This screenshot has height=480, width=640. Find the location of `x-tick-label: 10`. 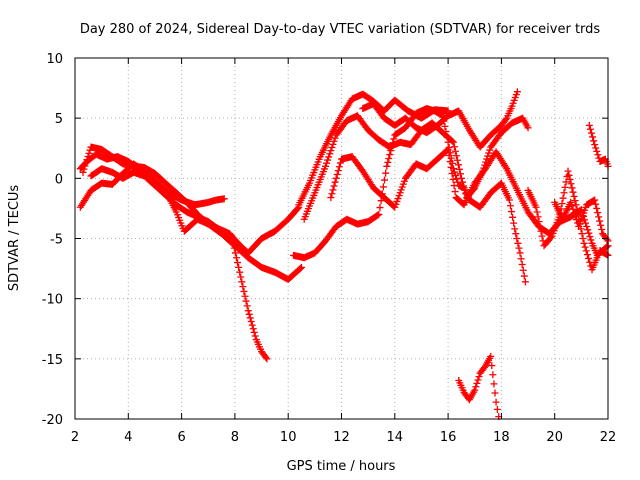

x-tick-label: 10 is located at coordinates (288, 437).